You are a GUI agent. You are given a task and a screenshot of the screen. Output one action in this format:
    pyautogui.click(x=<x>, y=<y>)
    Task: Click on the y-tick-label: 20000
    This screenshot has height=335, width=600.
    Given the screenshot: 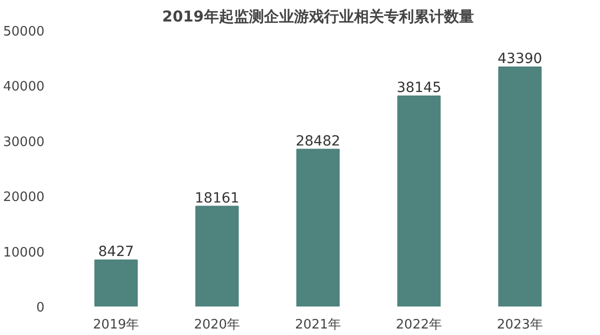 What is the action you would take?
    pyautogui.click(x=24, y=198)
    